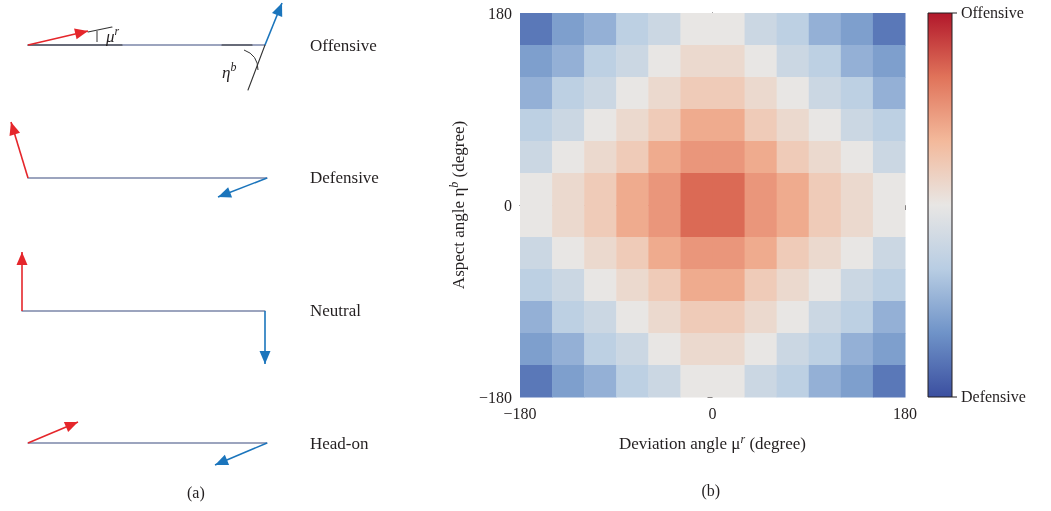 The height and width of the screenshot is (511, 1051). I want to click on text: η$^{b}$, so click(229, 71).